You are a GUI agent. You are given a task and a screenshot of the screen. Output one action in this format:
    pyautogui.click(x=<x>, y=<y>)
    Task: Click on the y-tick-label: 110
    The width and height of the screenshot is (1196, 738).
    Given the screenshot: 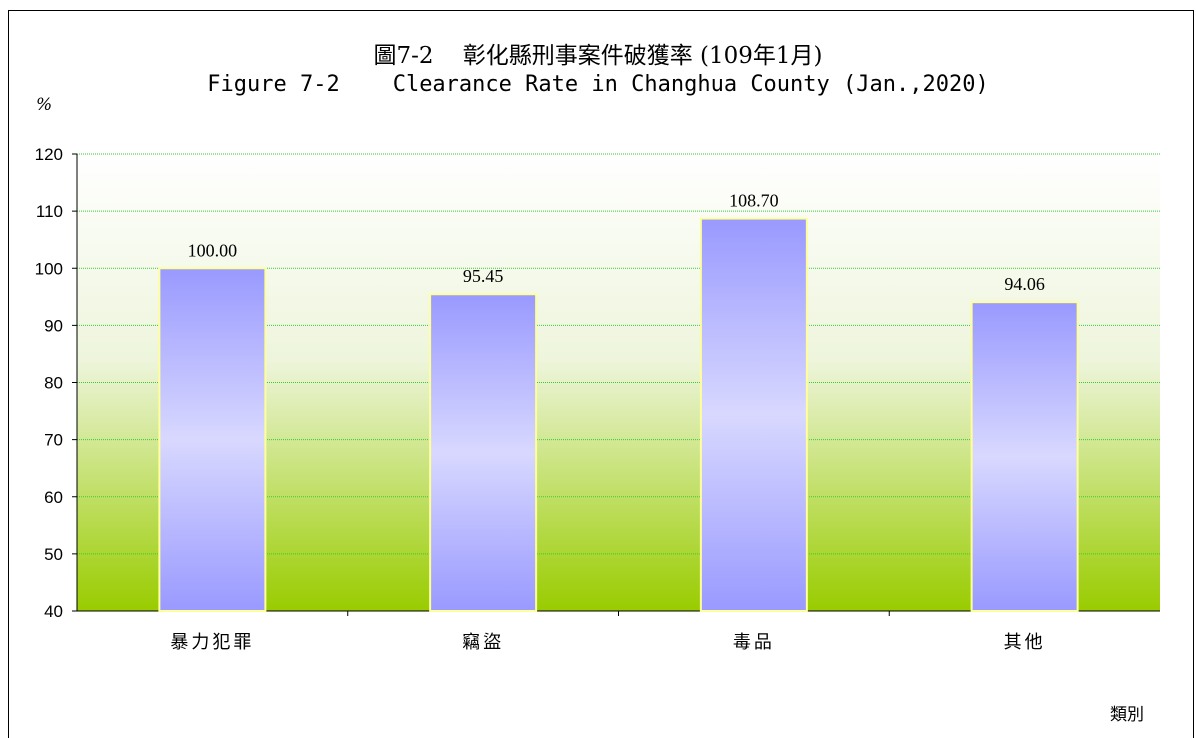 What is the action you would take?
    pyautogui.click(x=49, y=211)
    